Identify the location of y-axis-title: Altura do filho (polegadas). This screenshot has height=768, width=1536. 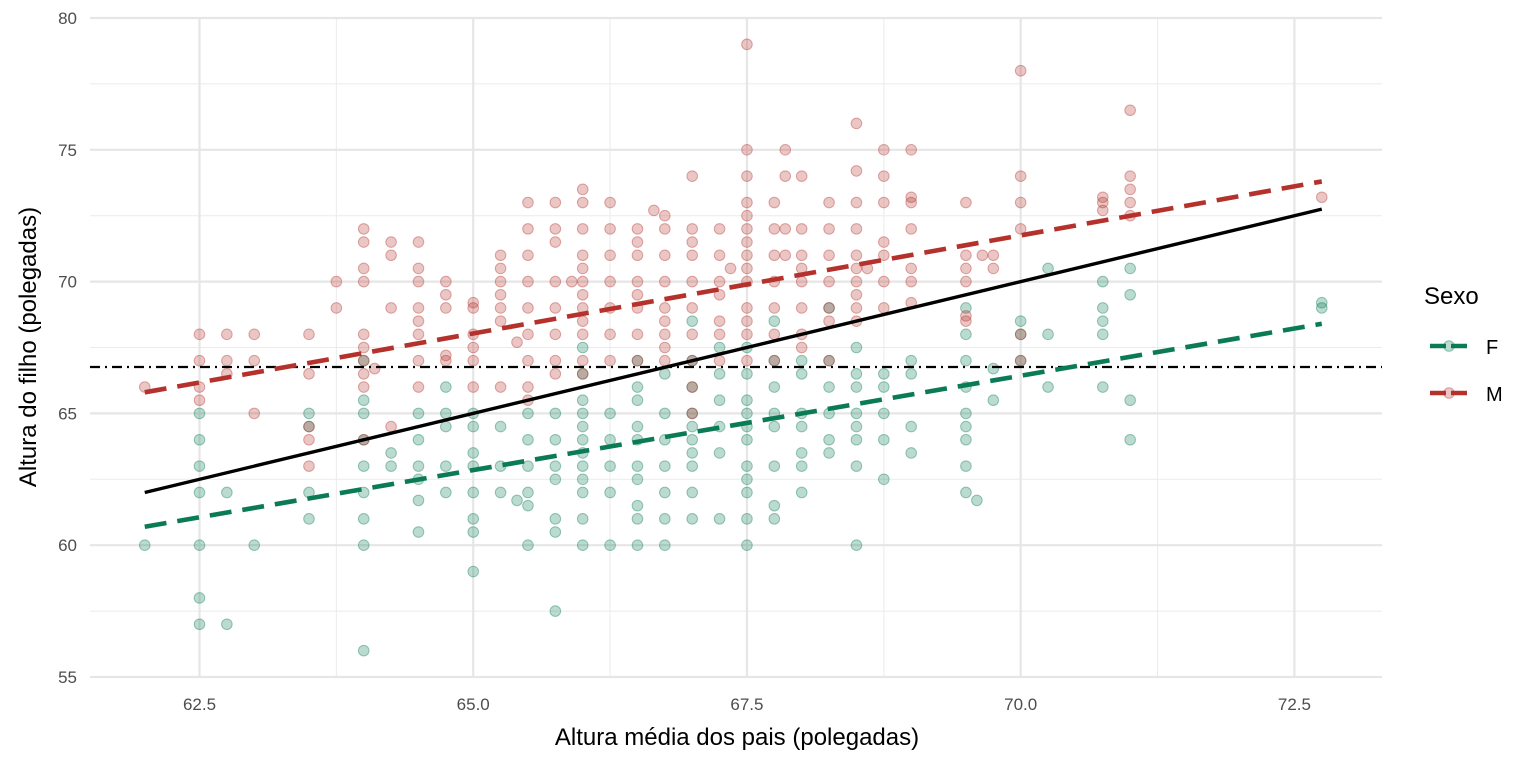
(28, 347).